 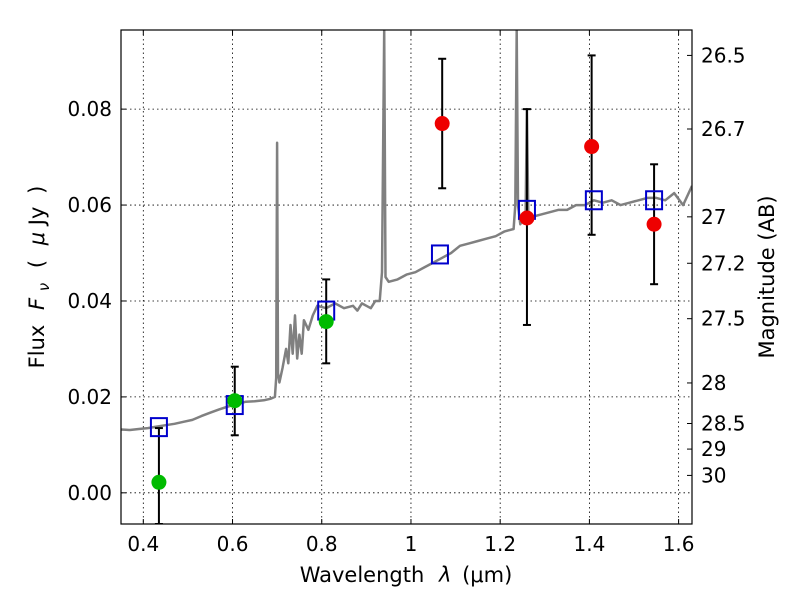 What do you see at coordinates (723, 424) in the screenshot?
I see `right-tick-label: 28.5` at bounding box center [723, 424].